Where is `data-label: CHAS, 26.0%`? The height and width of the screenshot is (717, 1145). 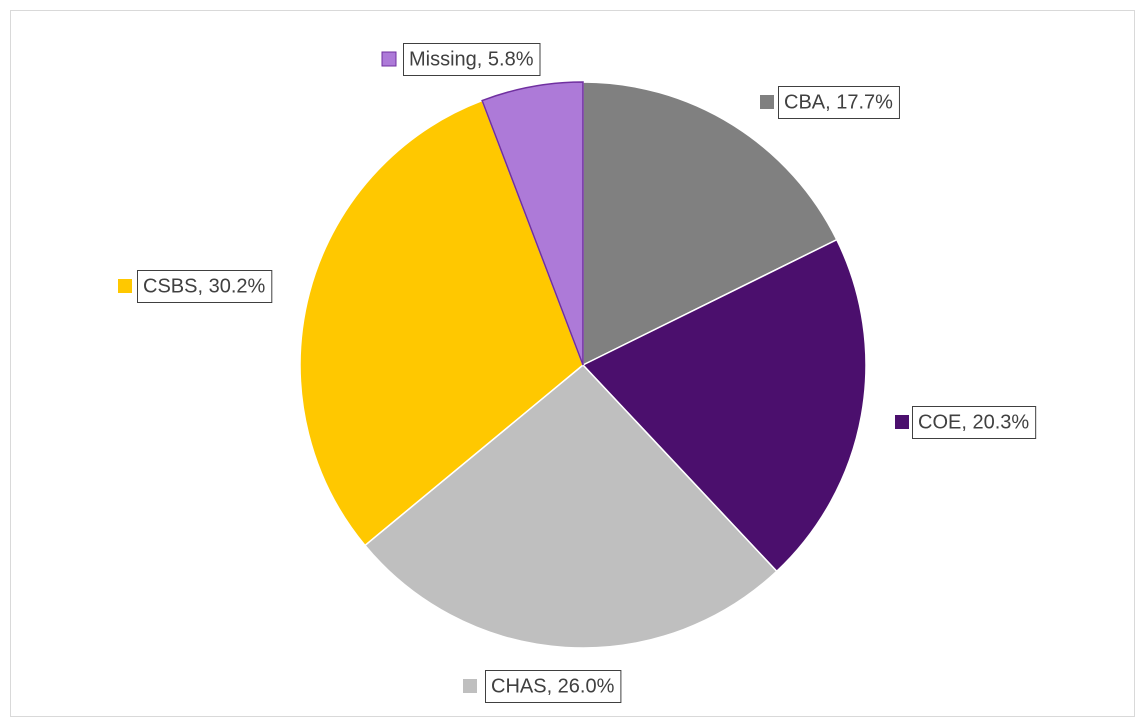 data-label: CHAS, 26.0% is located at coordinates (553, 686).